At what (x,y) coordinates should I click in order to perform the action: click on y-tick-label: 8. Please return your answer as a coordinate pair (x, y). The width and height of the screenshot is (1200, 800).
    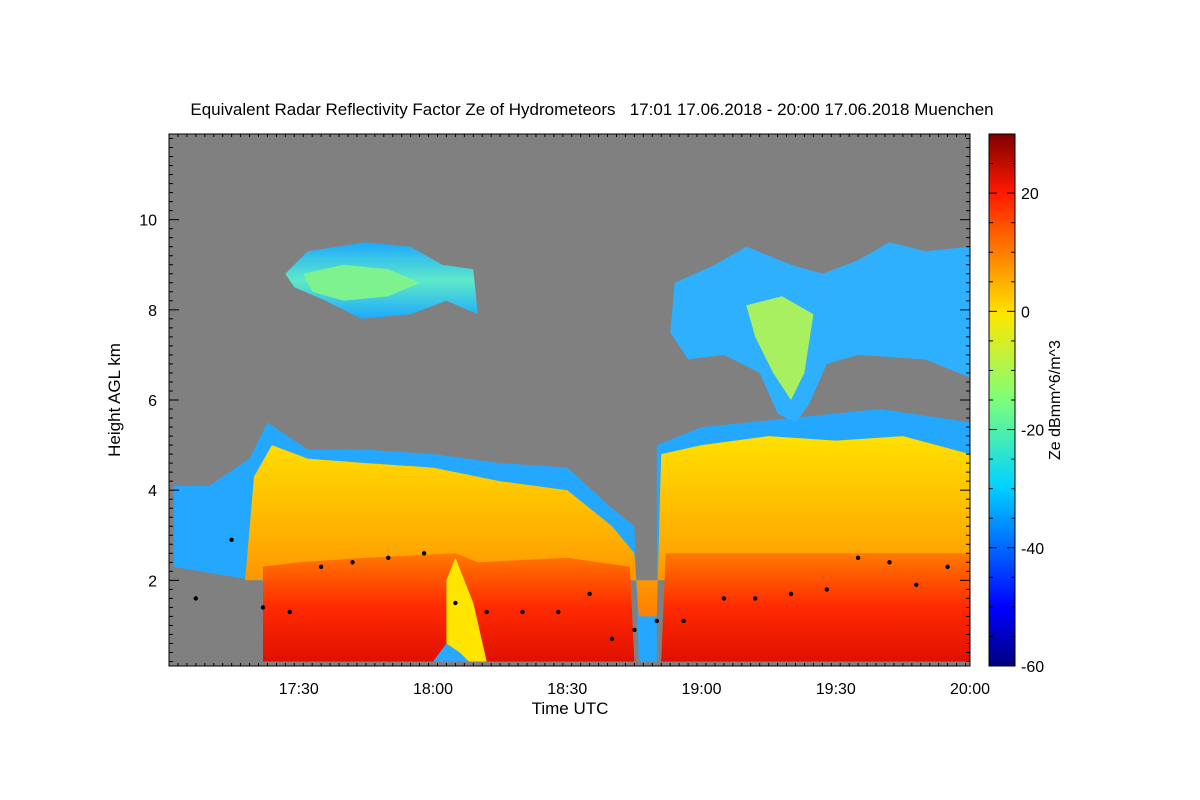
    Looking at the image, I should click on (152, 311).